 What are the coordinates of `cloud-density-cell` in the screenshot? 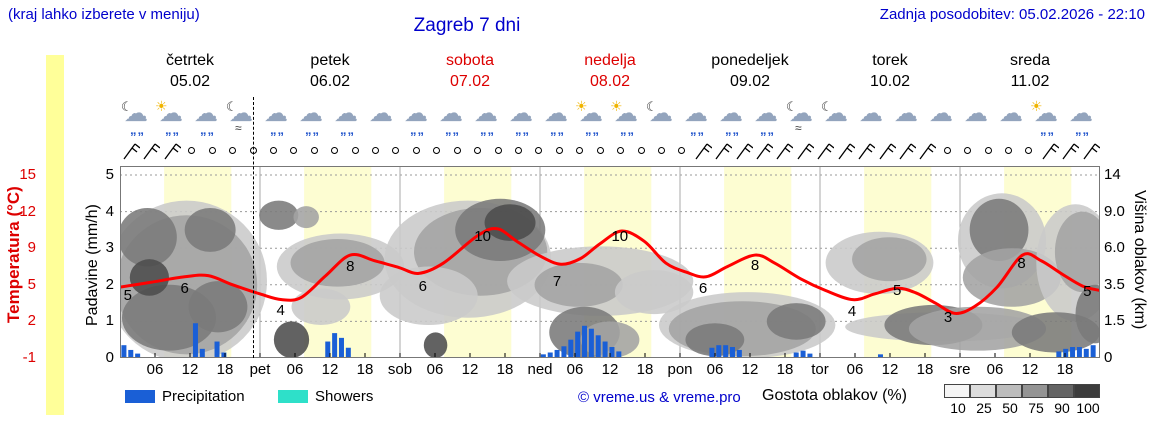 It's located at (1061, 391).